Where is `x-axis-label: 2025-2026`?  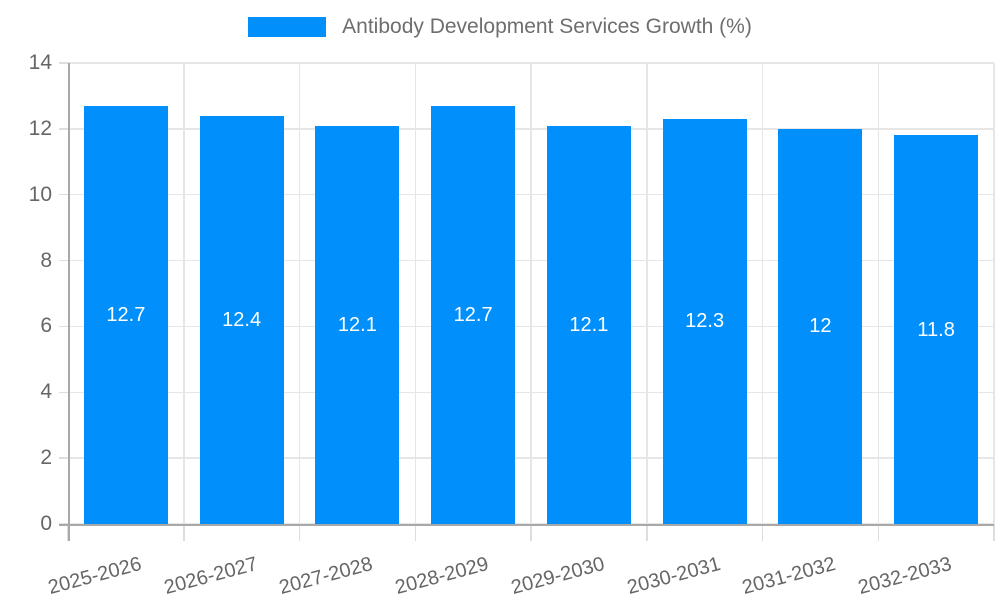
x-axis-label: 2025-2026 is located at coordinates (94, 575).